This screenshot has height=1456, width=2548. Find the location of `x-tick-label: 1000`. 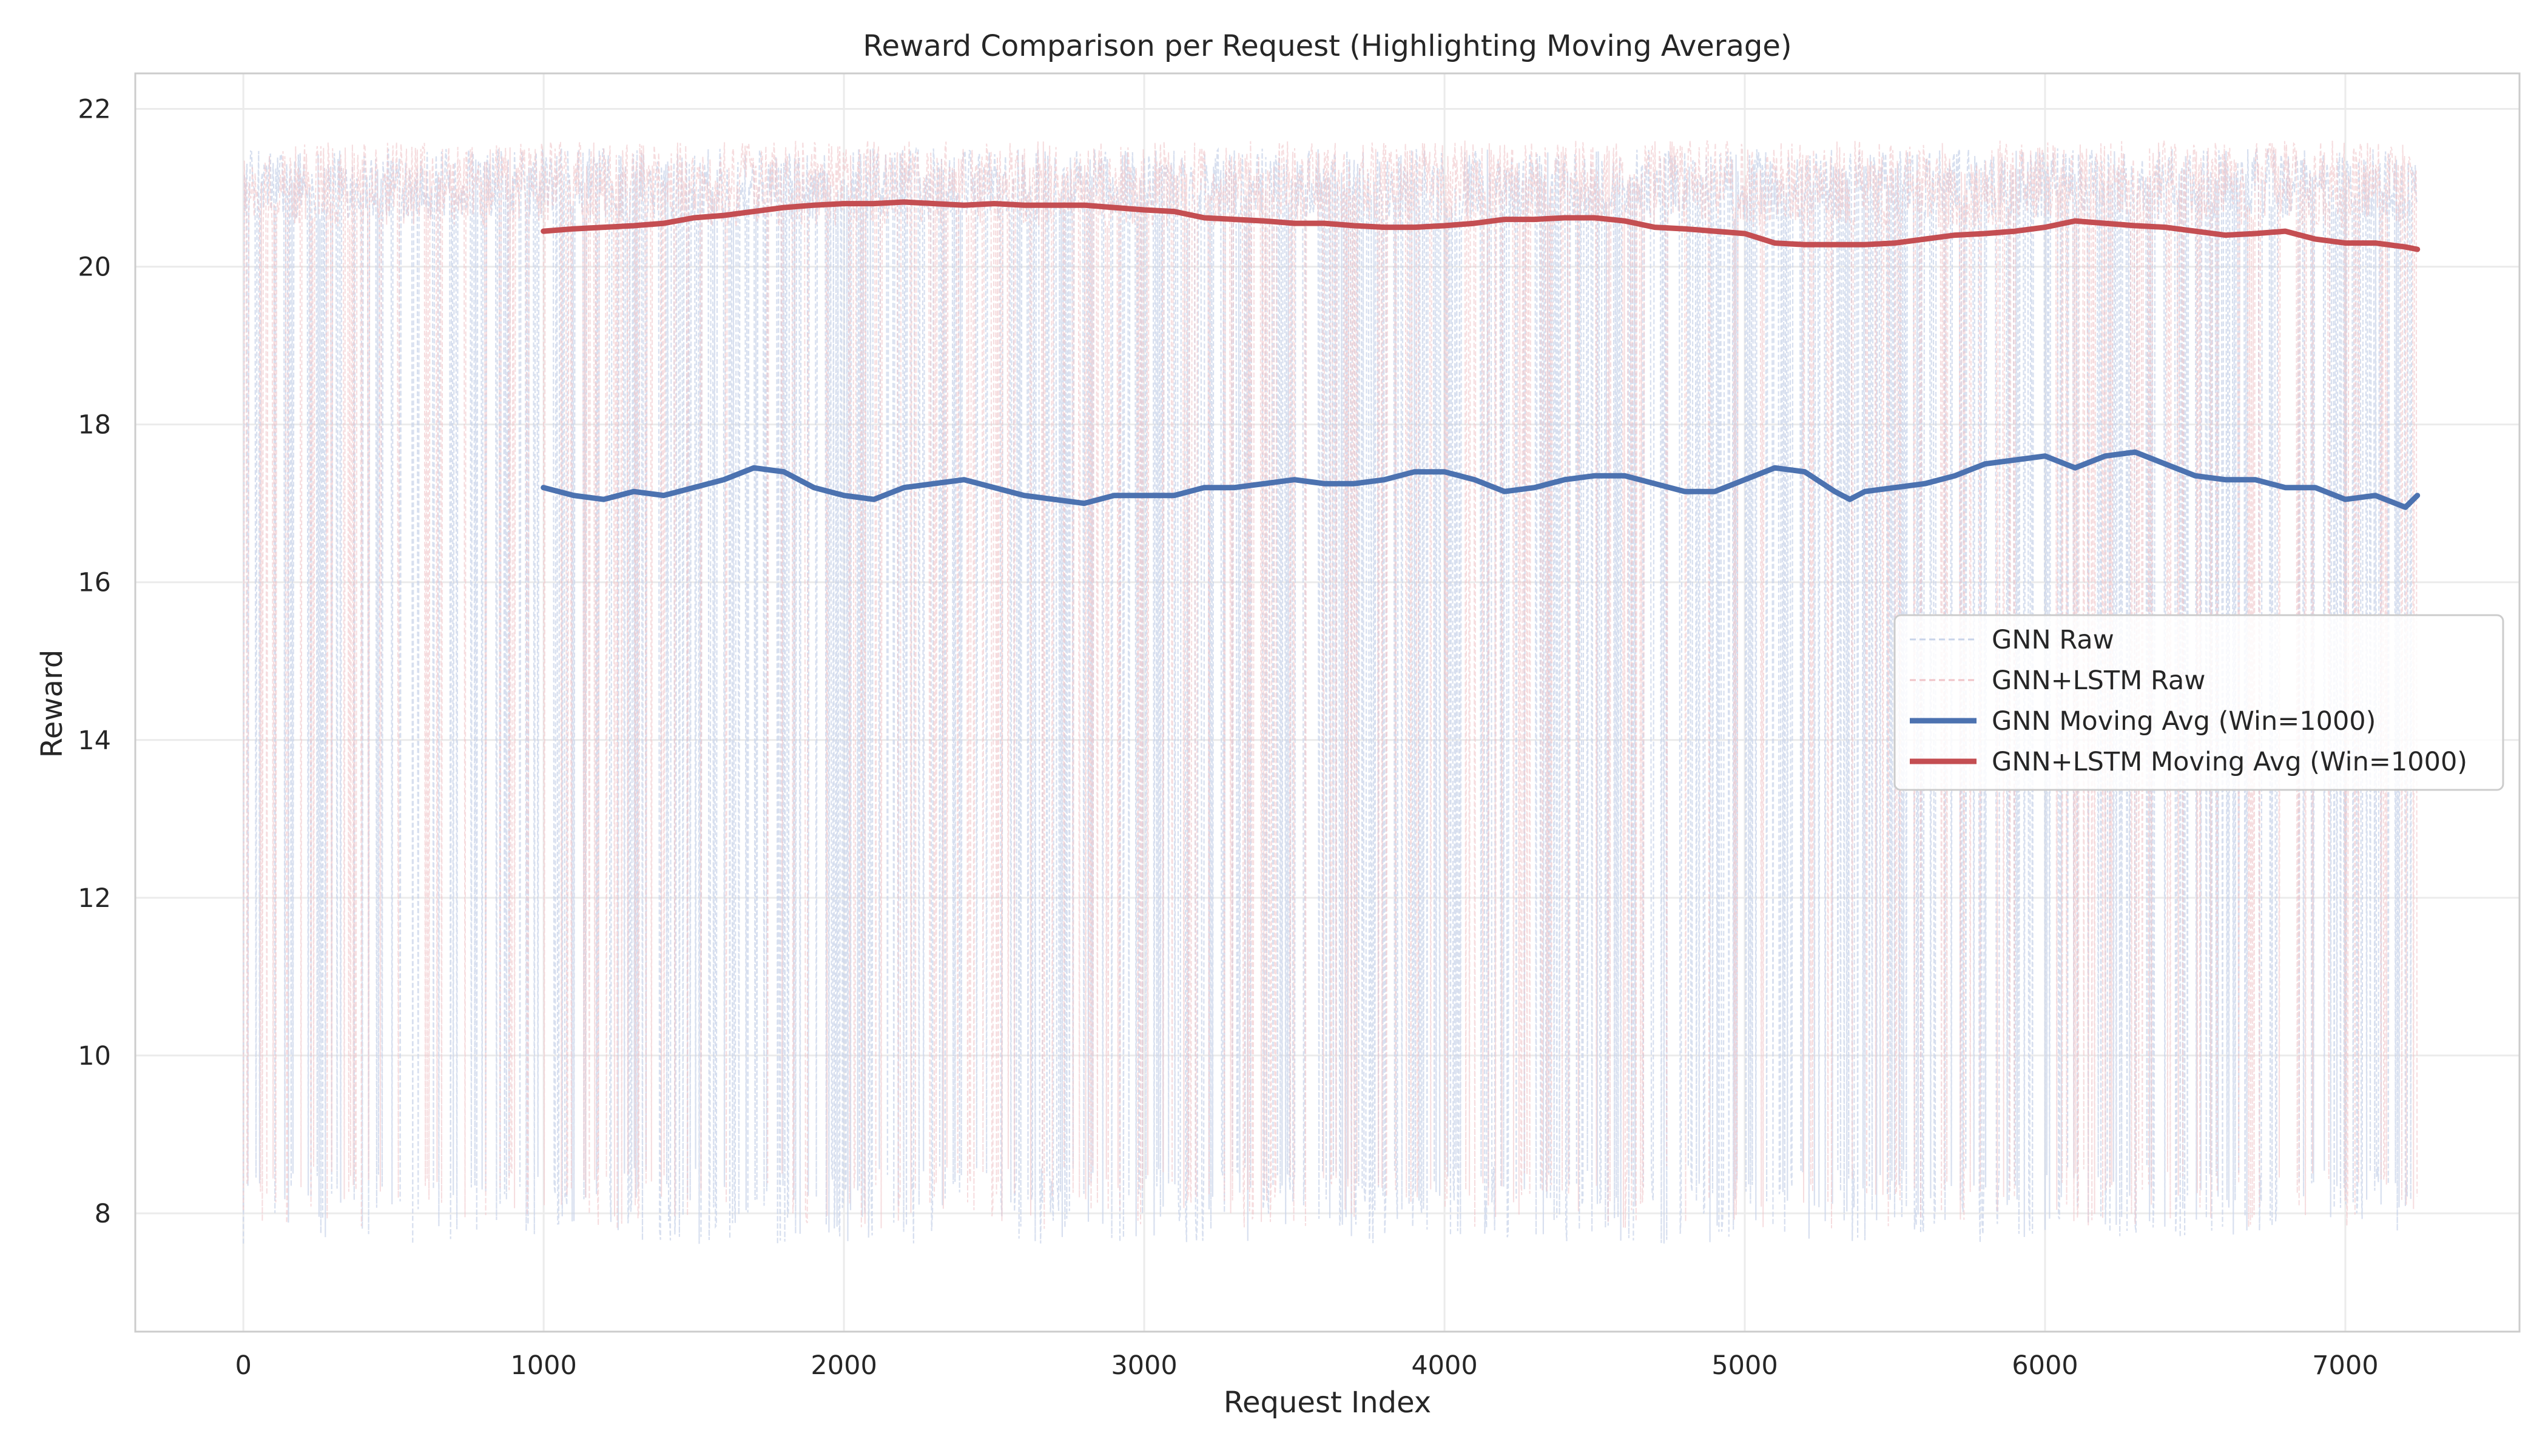

x-tick-label: 1000 is located at coordinates (543, 1365).